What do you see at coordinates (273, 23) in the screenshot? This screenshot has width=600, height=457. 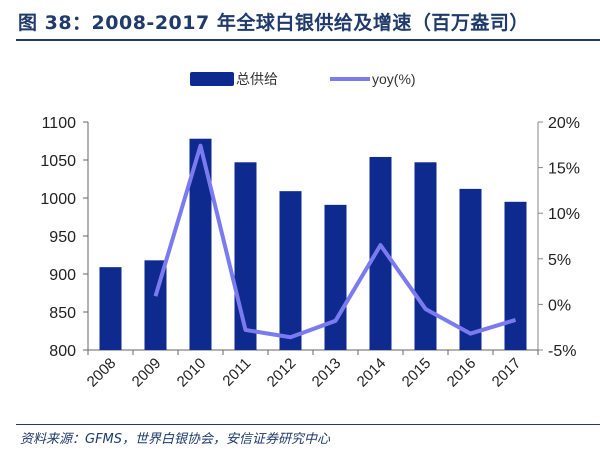 I see `figure-title: 图 38：2008-2017 年全球白银供给及增速（百万盎司）` at bounding box center [273, 23].